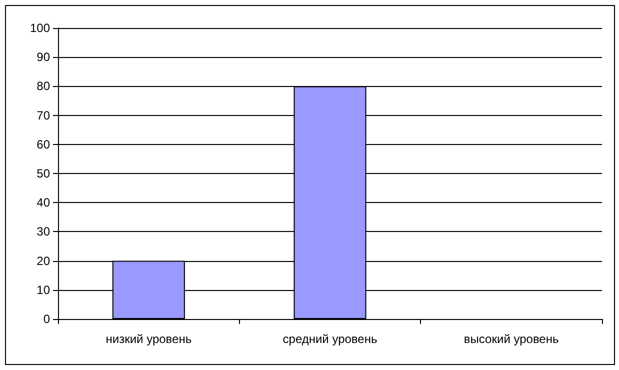  Describe the element at coordinates (43, 261) in the screenshot. I see `y-tick-label: 20` at that location.